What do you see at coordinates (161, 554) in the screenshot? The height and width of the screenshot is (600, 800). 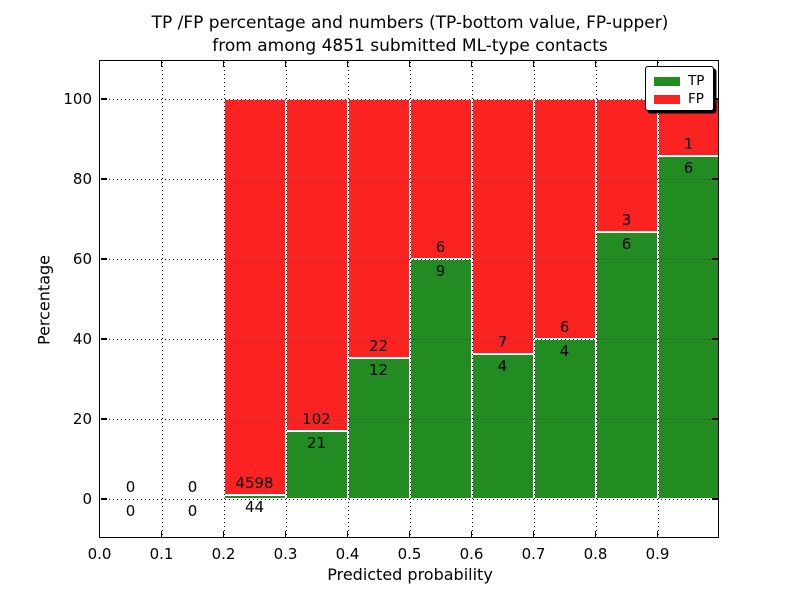 I see `x-tick-label-0.1: 0.1` at bounding box center [161, 554].